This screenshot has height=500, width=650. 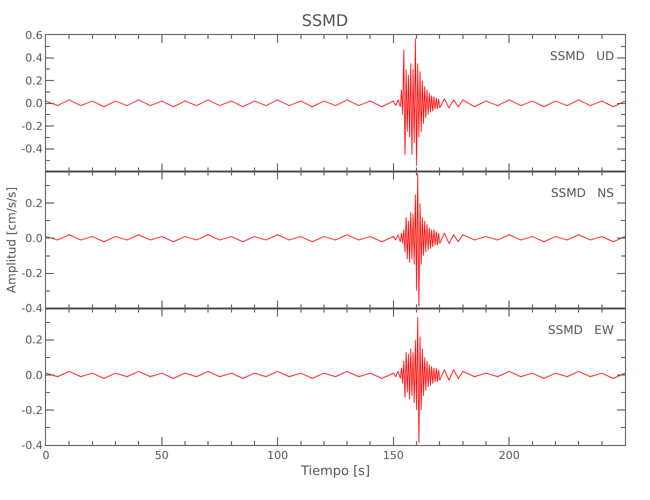 What do you see at coordinates (581, 330) in the screenshot?
I see `annotation: SSMD EW` at bounding box center [581, 330].